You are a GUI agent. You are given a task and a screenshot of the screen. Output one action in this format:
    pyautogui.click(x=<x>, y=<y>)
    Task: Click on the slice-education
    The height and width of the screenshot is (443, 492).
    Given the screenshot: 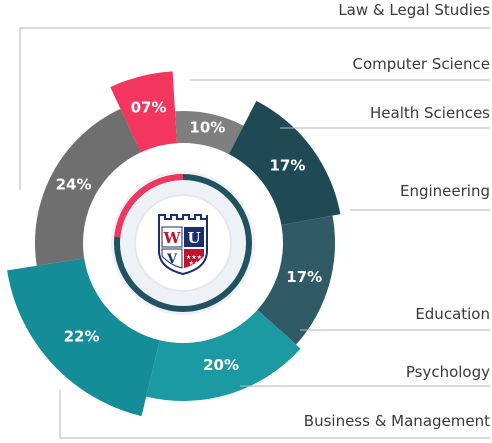 What is the action you would take?
    pyautogui.click(x=296, y=280)
    